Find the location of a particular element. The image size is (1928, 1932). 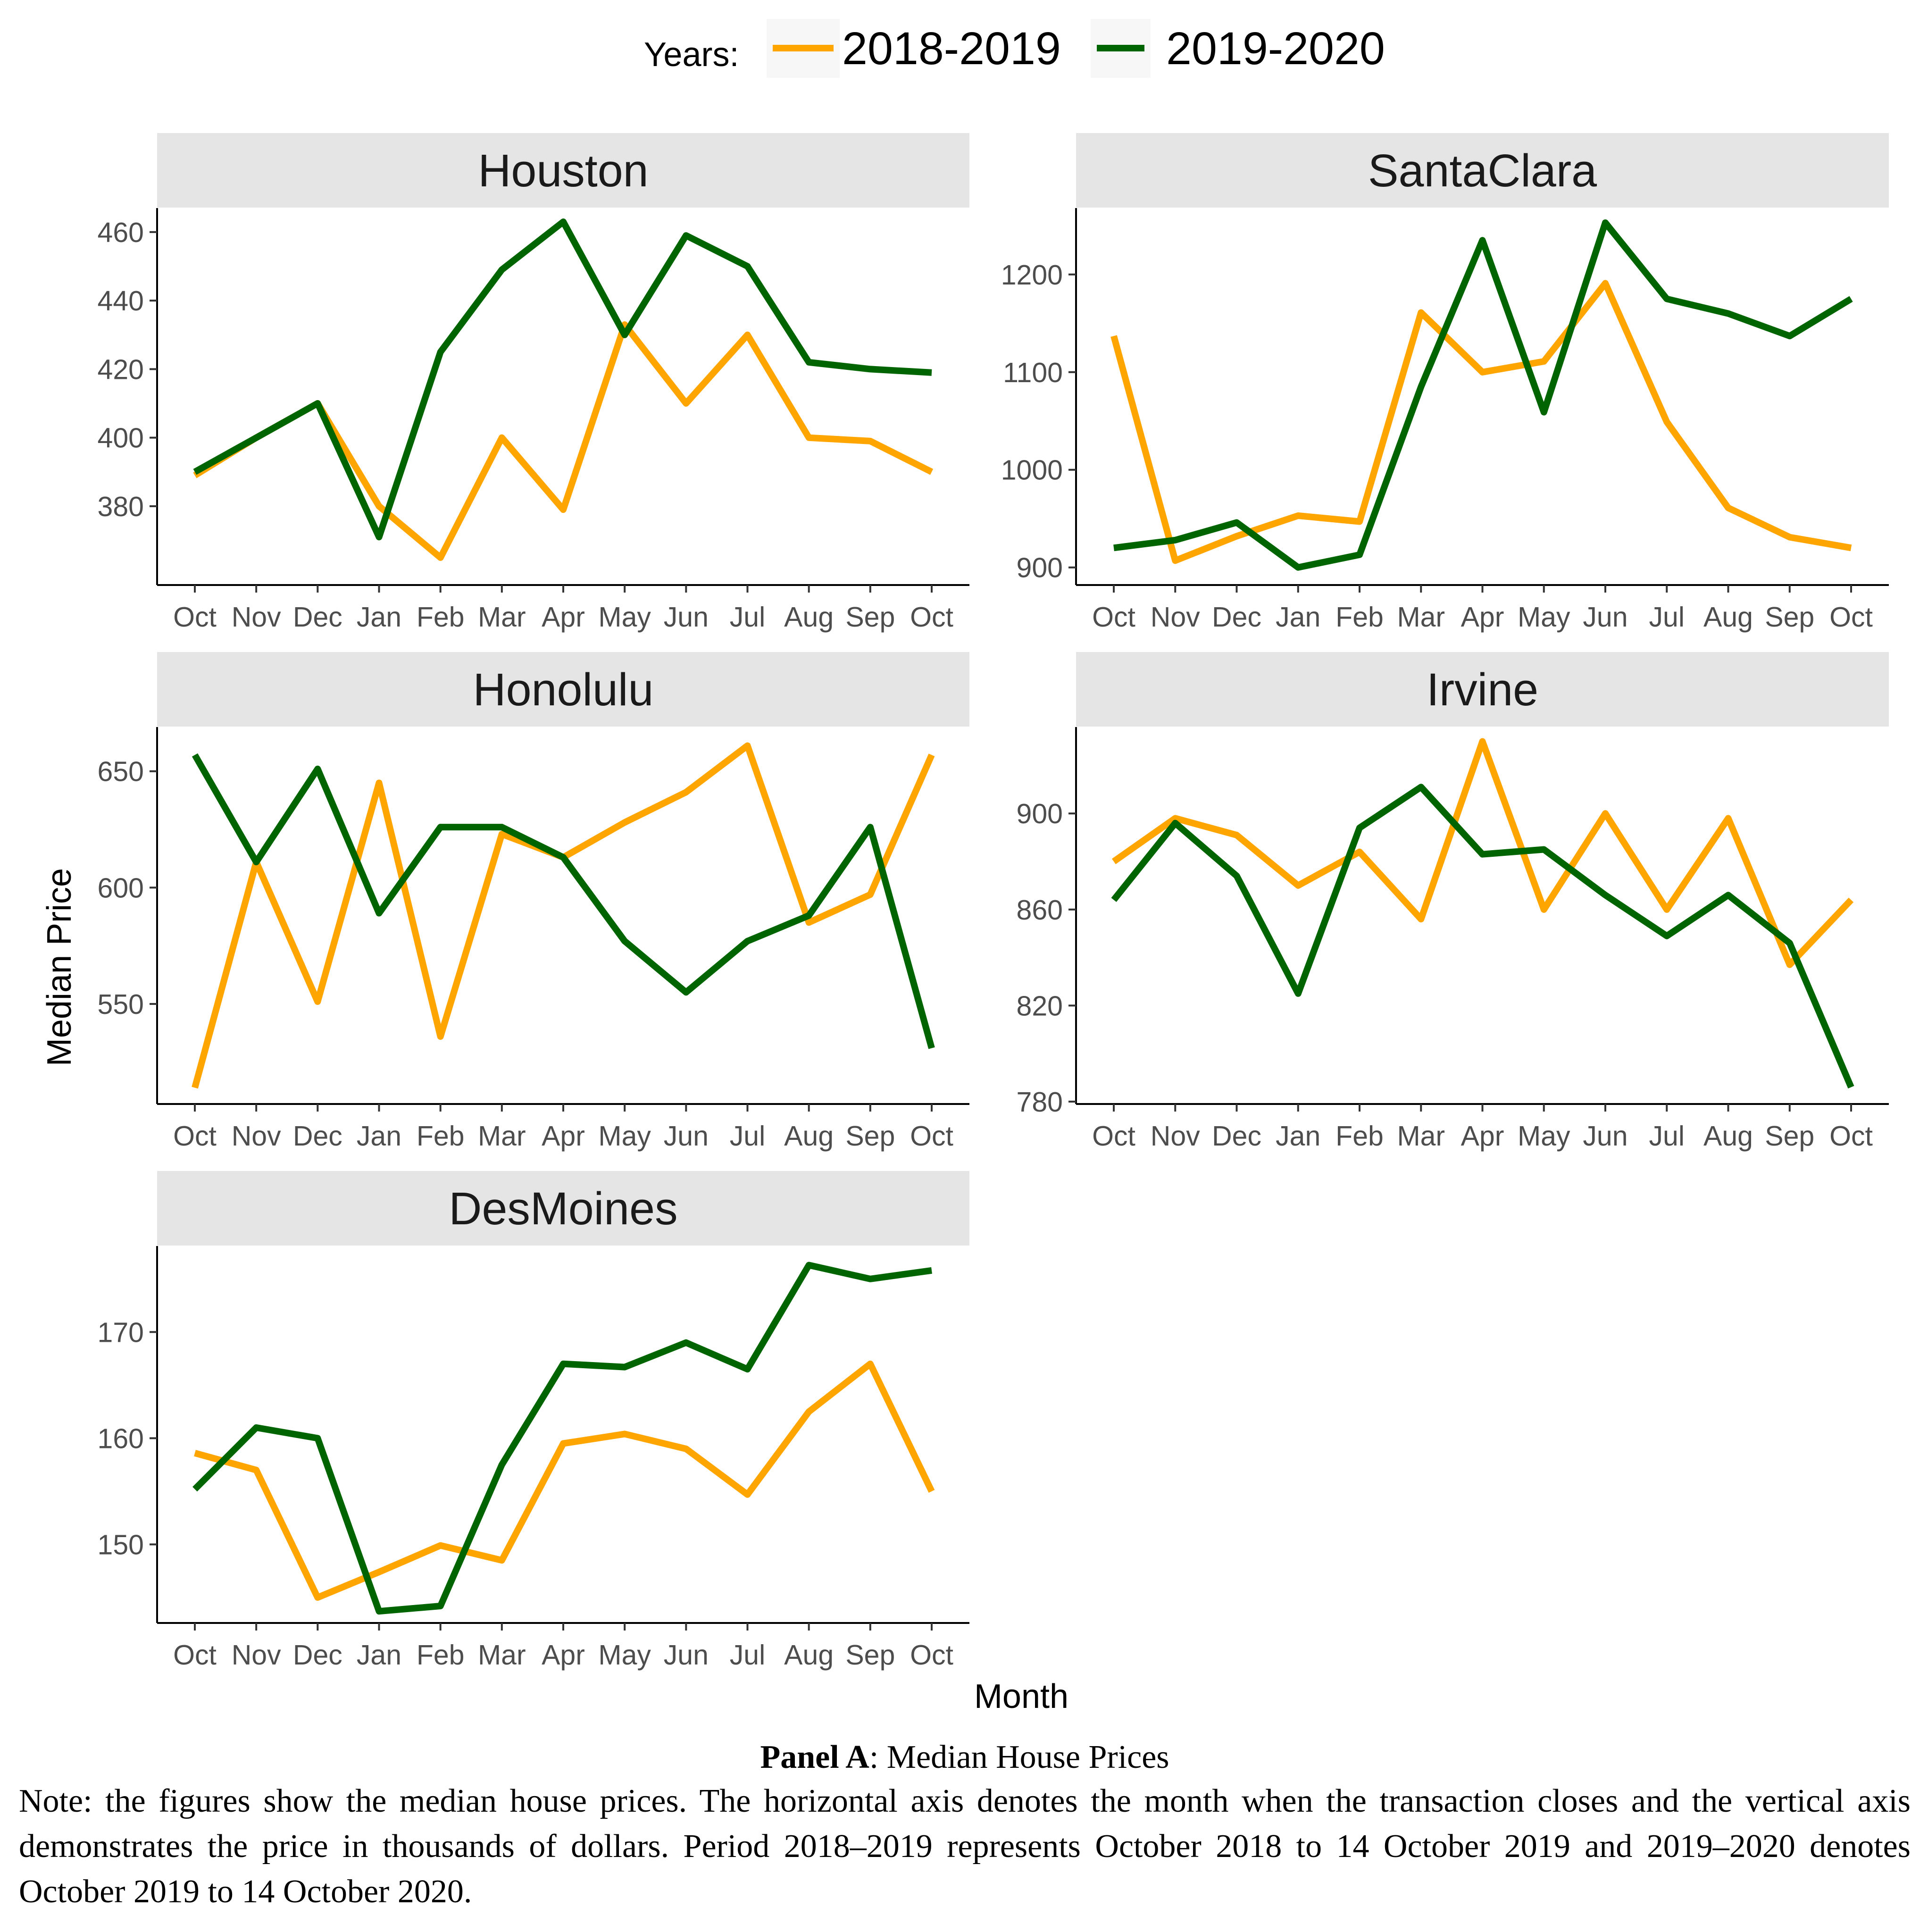

caption-title-text: : Median House Prices is located at coordinates (1019, 1757).